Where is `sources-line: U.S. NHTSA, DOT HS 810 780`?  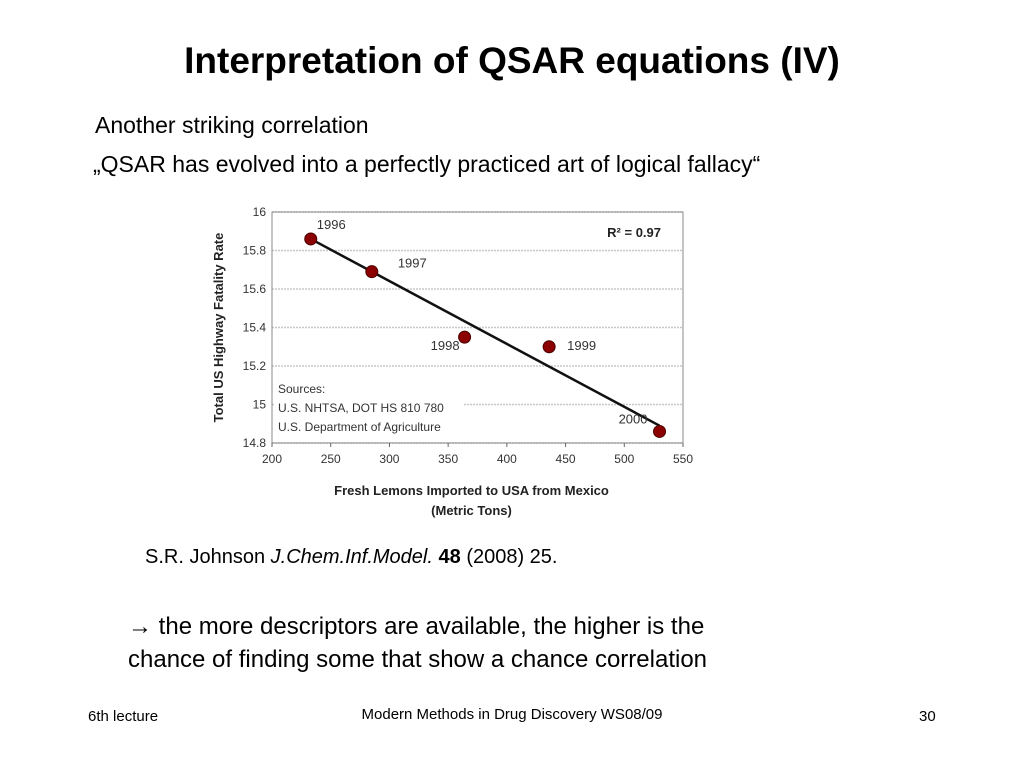
sources-line: U.S. NHTSA, DOT HS 810 780 is located at coordinates (361, 408).